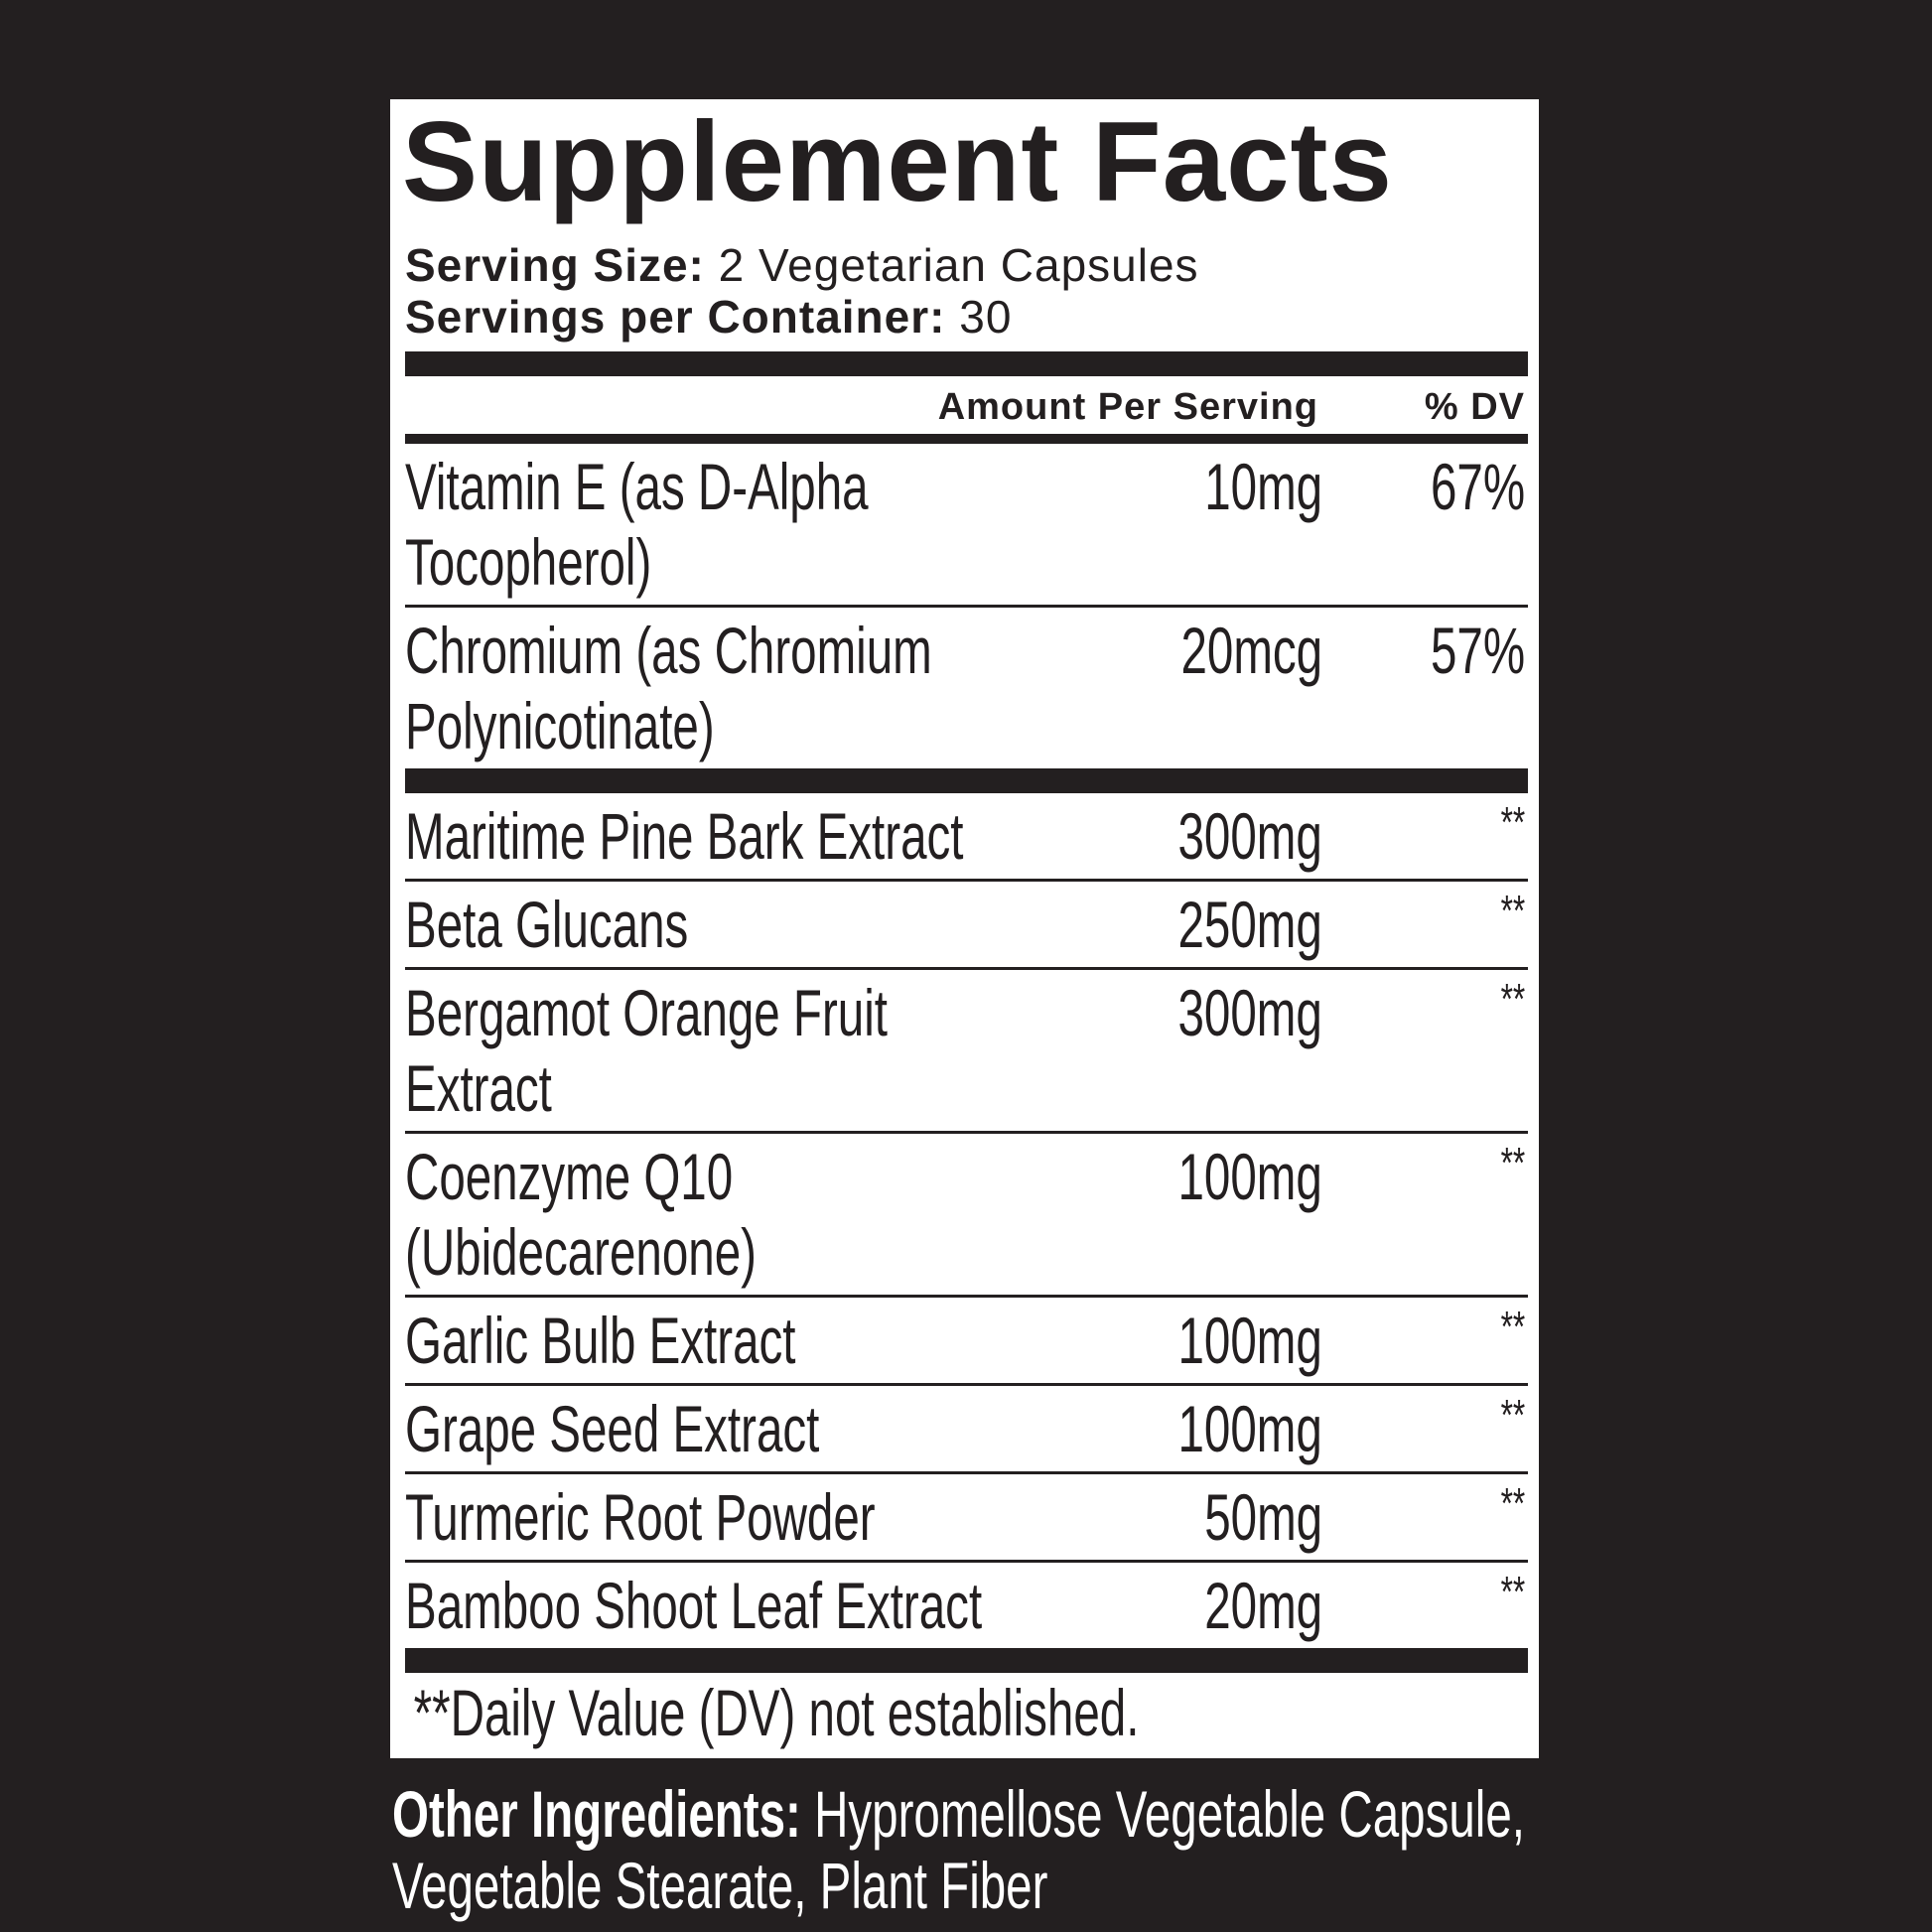  I want to click on title: Supplement Facts, so click(898, 162).